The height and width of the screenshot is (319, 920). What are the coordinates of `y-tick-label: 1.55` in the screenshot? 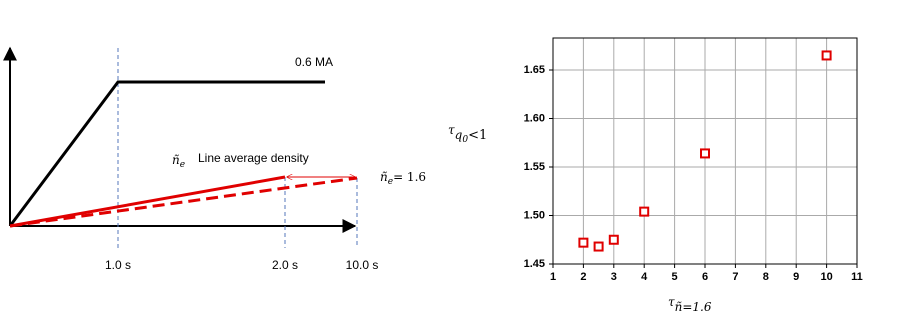 It's located at (534, 167).